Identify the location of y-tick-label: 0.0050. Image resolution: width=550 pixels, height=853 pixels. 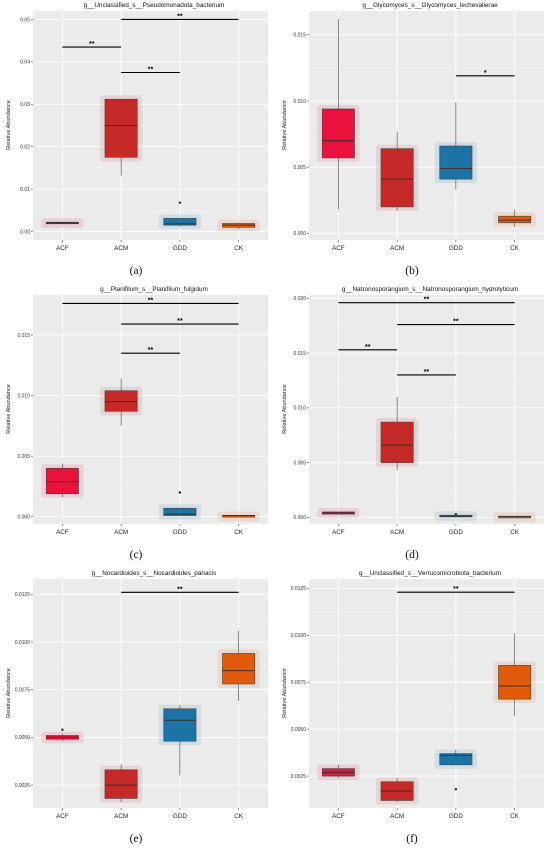
(23, 738).